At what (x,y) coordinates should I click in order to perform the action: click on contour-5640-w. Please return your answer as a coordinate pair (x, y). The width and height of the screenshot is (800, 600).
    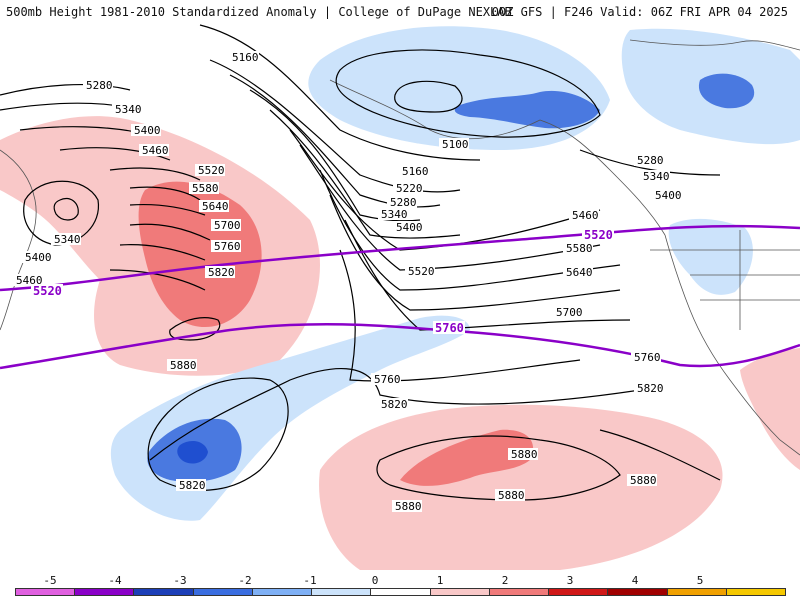
    Looking at the image, I should click on (167, 209).